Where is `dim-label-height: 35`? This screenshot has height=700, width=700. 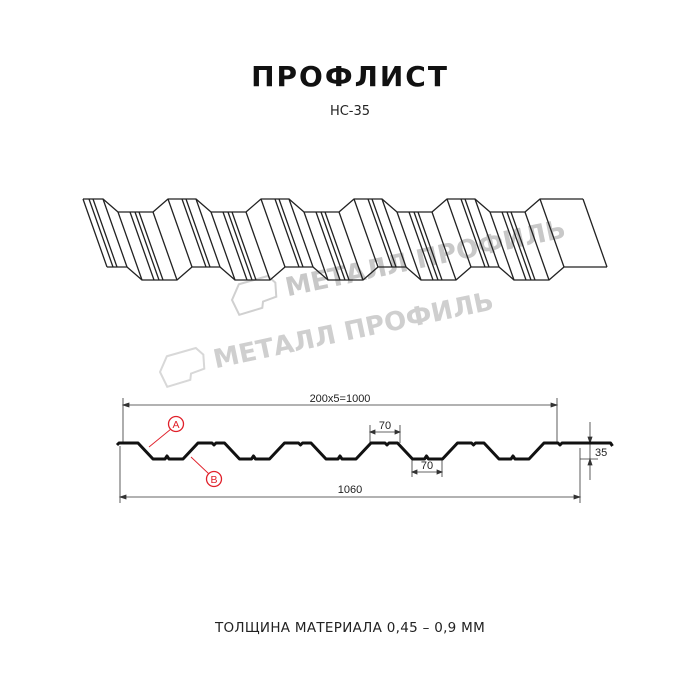
dim-label-height: 35 is located at coordinates (601, 453).